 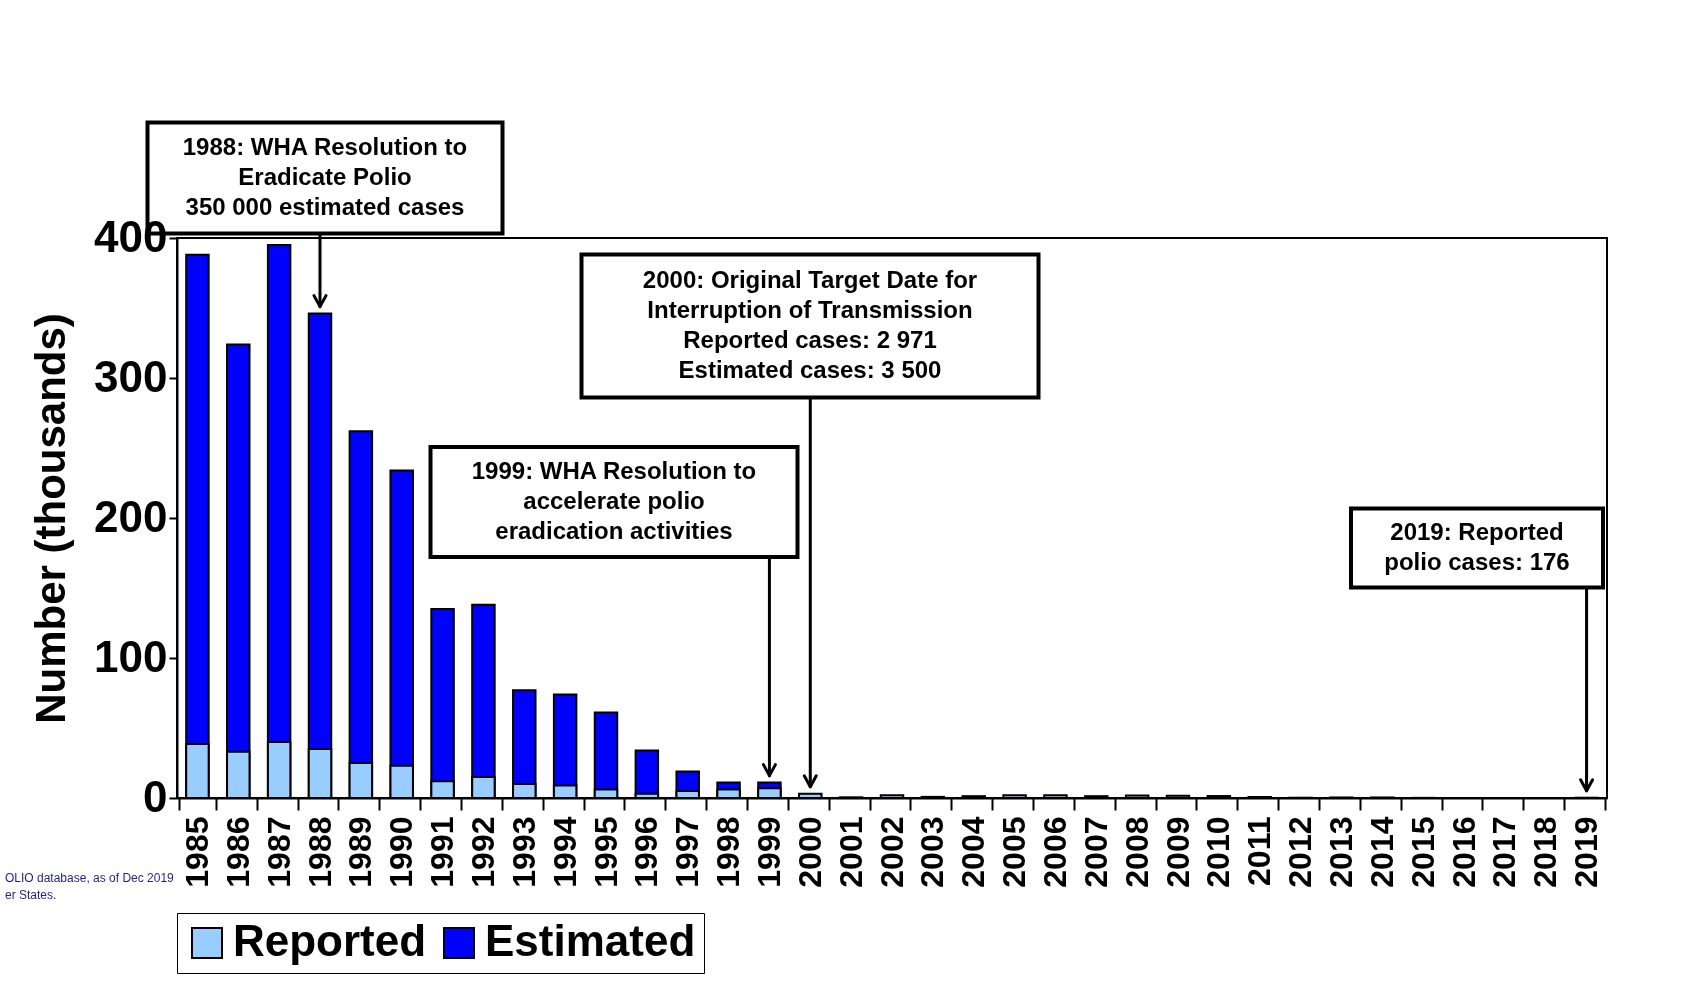 What do you see at coordinates (1340, 852) in the screenshot?
I see `x-tick-label: 2013` at bounding box center [1340, 852].